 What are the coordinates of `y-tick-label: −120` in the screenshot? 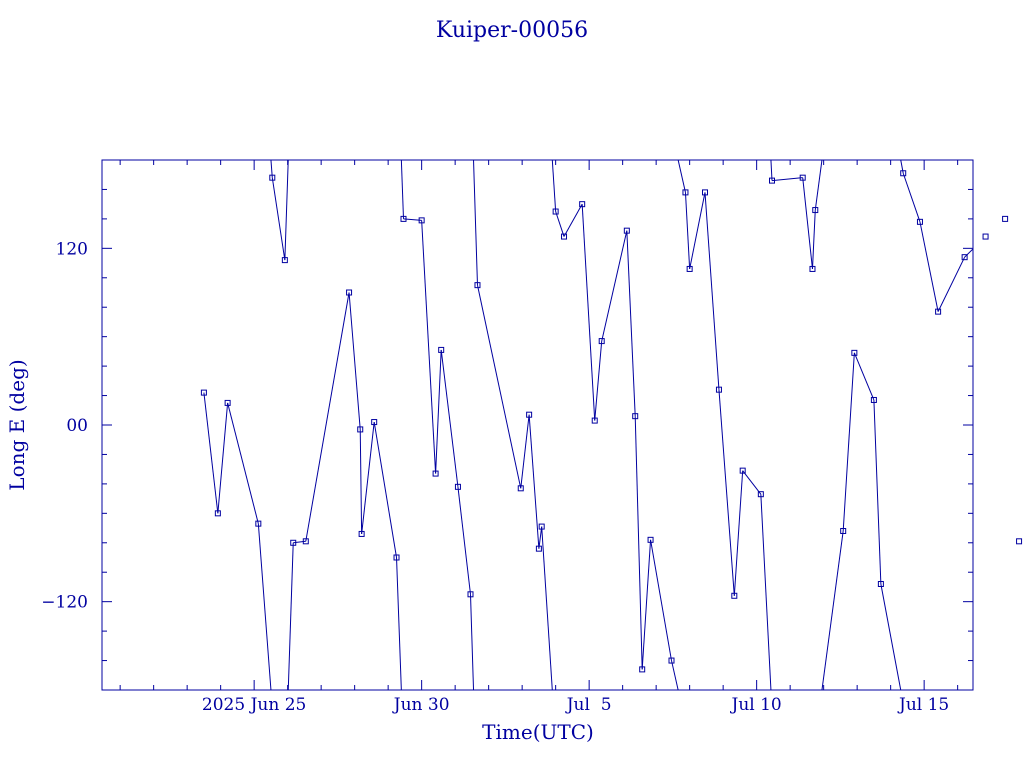 It's located at (64, 603).